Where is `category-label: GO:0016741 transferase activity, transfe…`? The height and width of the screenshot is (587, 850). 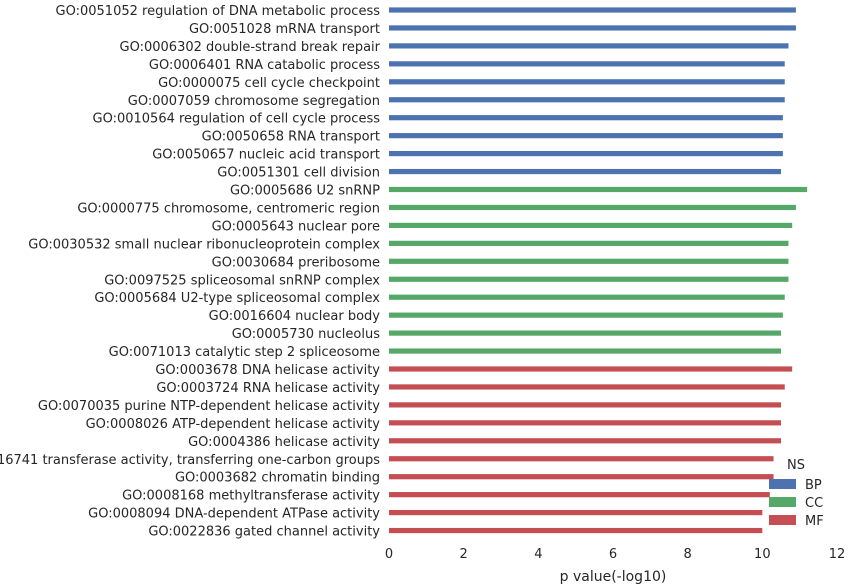 category-label: GO:0016741 transferase activity, transfe… is located at coordinates (190, 460).